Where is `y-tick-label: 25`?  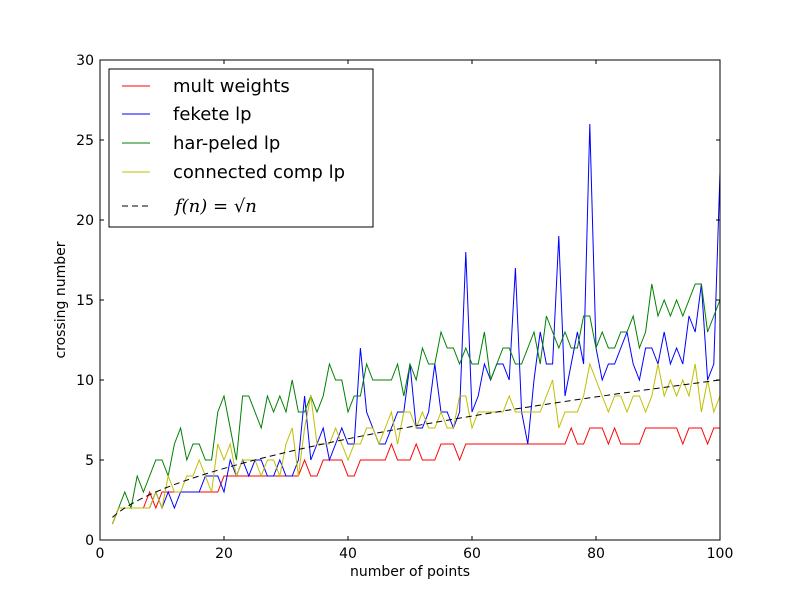
y-tick-label: 25 is located at coordinates (85, 141).